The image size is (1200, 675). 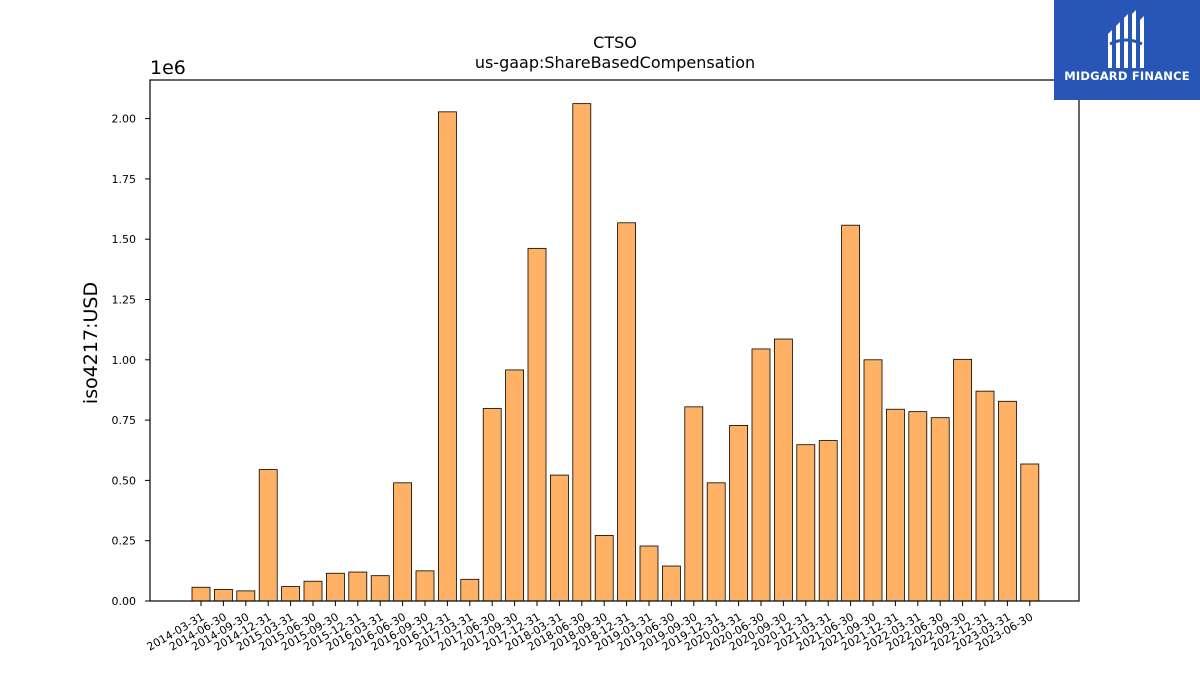 What do you see at coordinates (124, 360) in the screenshot?
I see `y-tick-label: 1.00` at bounding box center [124, 360].